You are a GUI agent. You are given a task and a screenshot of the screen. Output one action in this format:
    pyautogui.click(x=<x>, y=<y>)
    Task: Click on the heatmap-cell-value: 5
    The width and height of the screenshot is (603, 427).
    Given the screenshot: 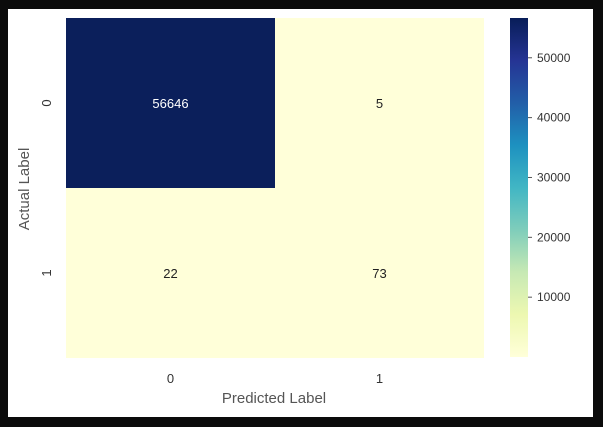 What is the action you would take?
    pyautogui.click(x=379, y=103)
    